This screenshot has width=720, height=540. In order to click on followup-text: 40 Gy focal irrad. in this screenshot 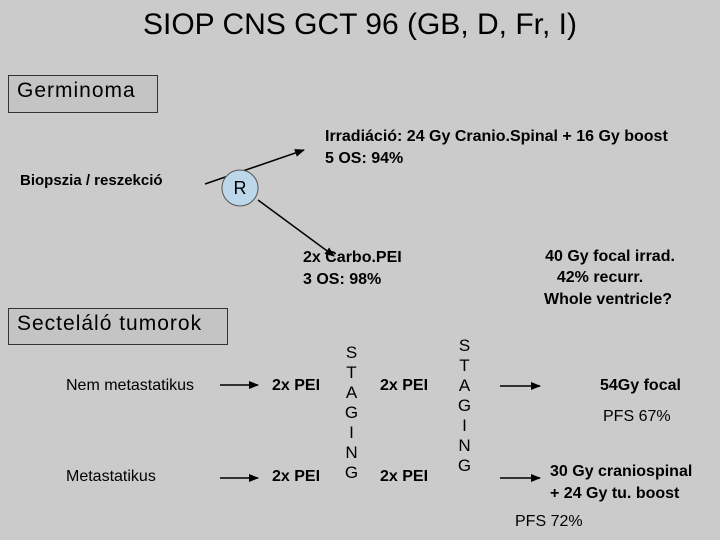, I will do `click(610, 256)`.